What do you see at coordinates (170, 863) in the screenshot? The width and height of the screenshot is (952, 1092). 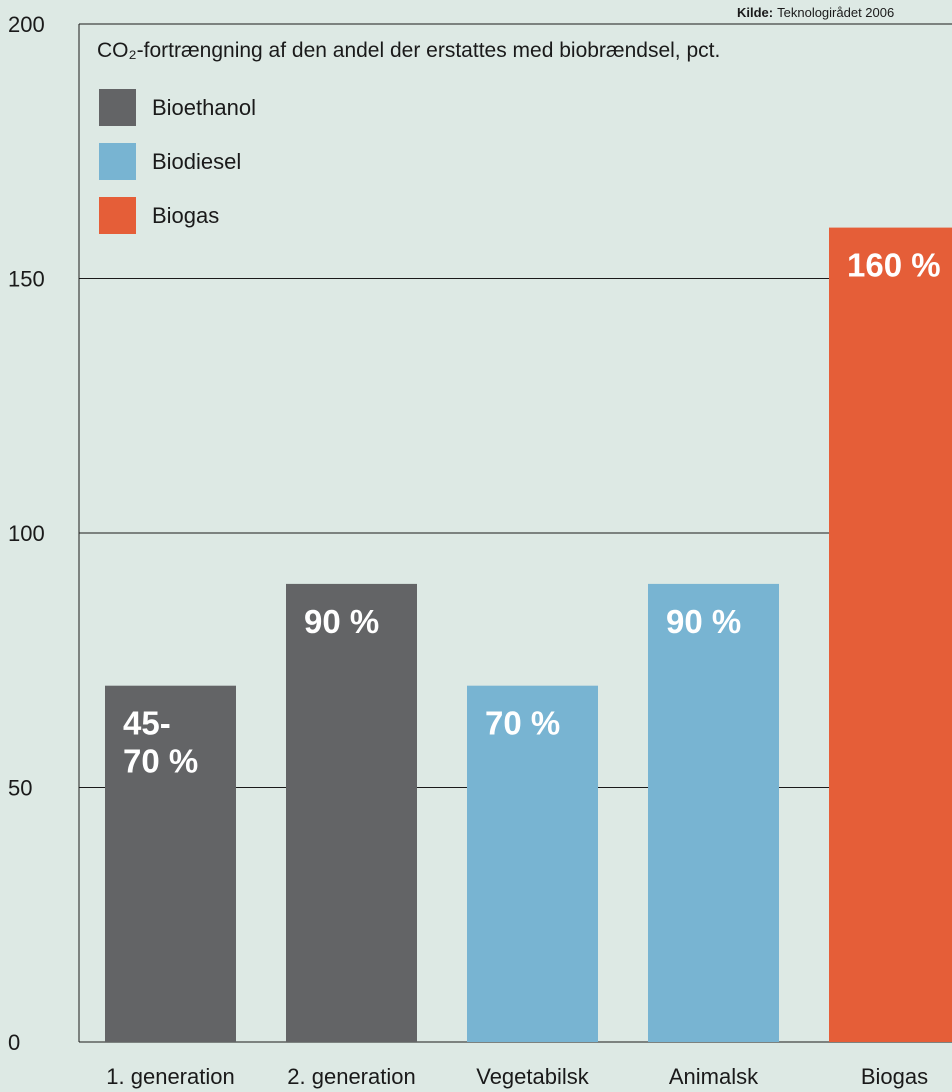 I see `bar-1-generation` at bounding box center [170, 863].